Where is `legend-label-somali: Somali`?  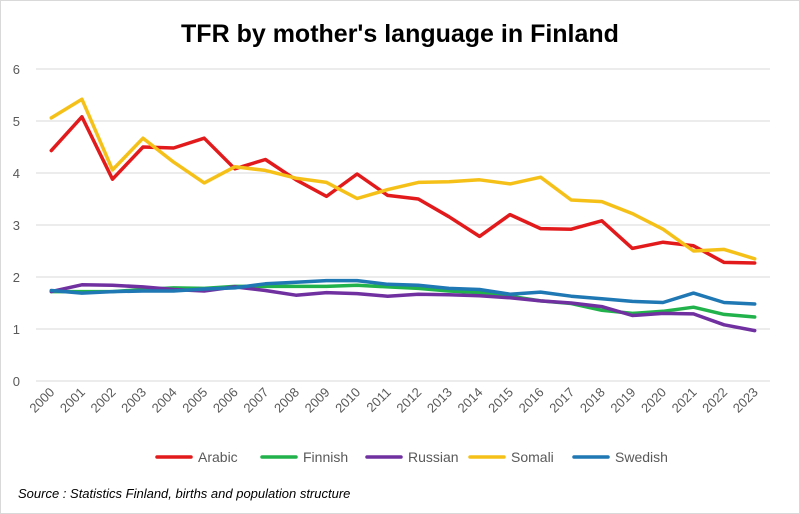 legend-label-somali: Somali is located at coordinates (532, 457).